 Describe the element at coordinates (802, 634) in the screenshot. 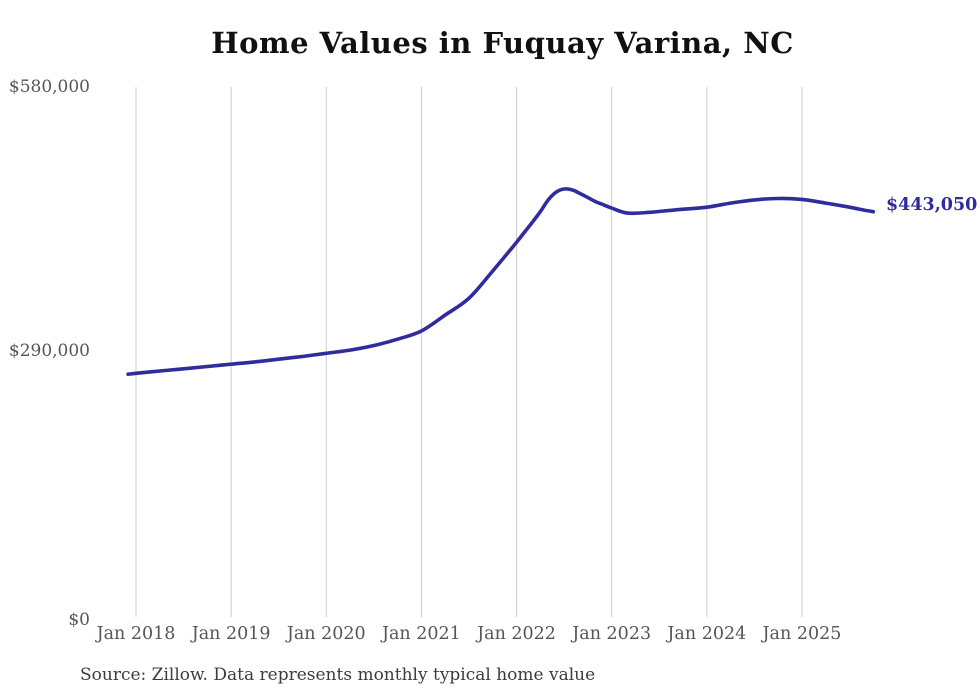

I see `x-tick-label: Jan 2025` at that location.